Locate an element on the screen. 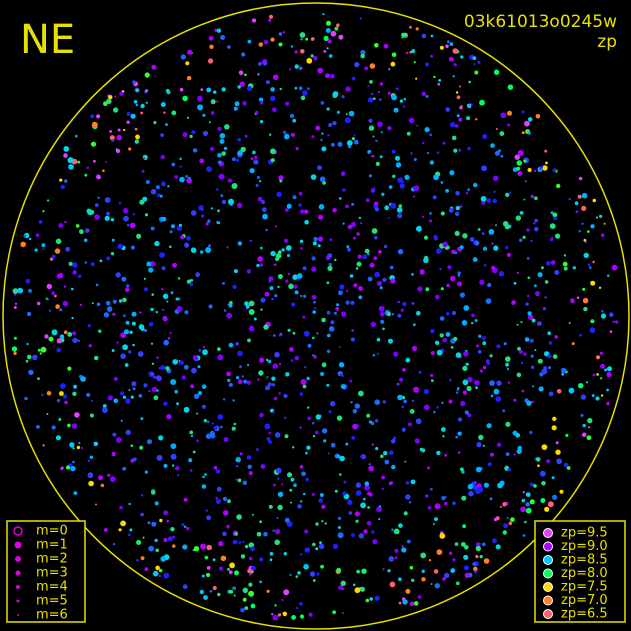 The width and height of the screenshot is (631, 631). legend-marker is located at coordinates (18, 587).